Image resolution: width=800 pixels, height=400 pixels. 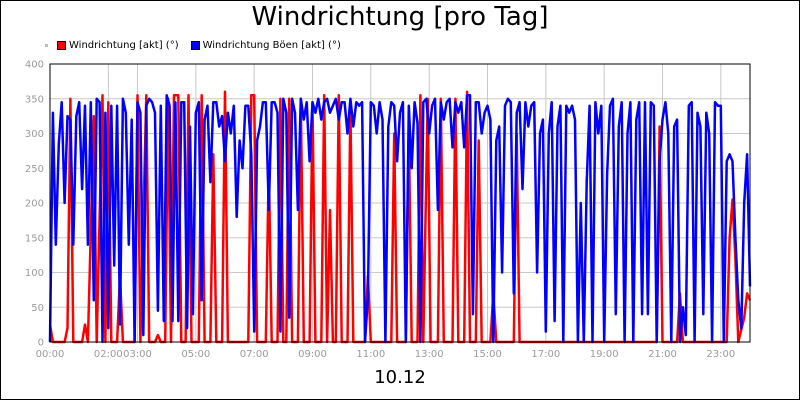 I want to click on x-tick-label: 17:00, so click(x=545, y=354).